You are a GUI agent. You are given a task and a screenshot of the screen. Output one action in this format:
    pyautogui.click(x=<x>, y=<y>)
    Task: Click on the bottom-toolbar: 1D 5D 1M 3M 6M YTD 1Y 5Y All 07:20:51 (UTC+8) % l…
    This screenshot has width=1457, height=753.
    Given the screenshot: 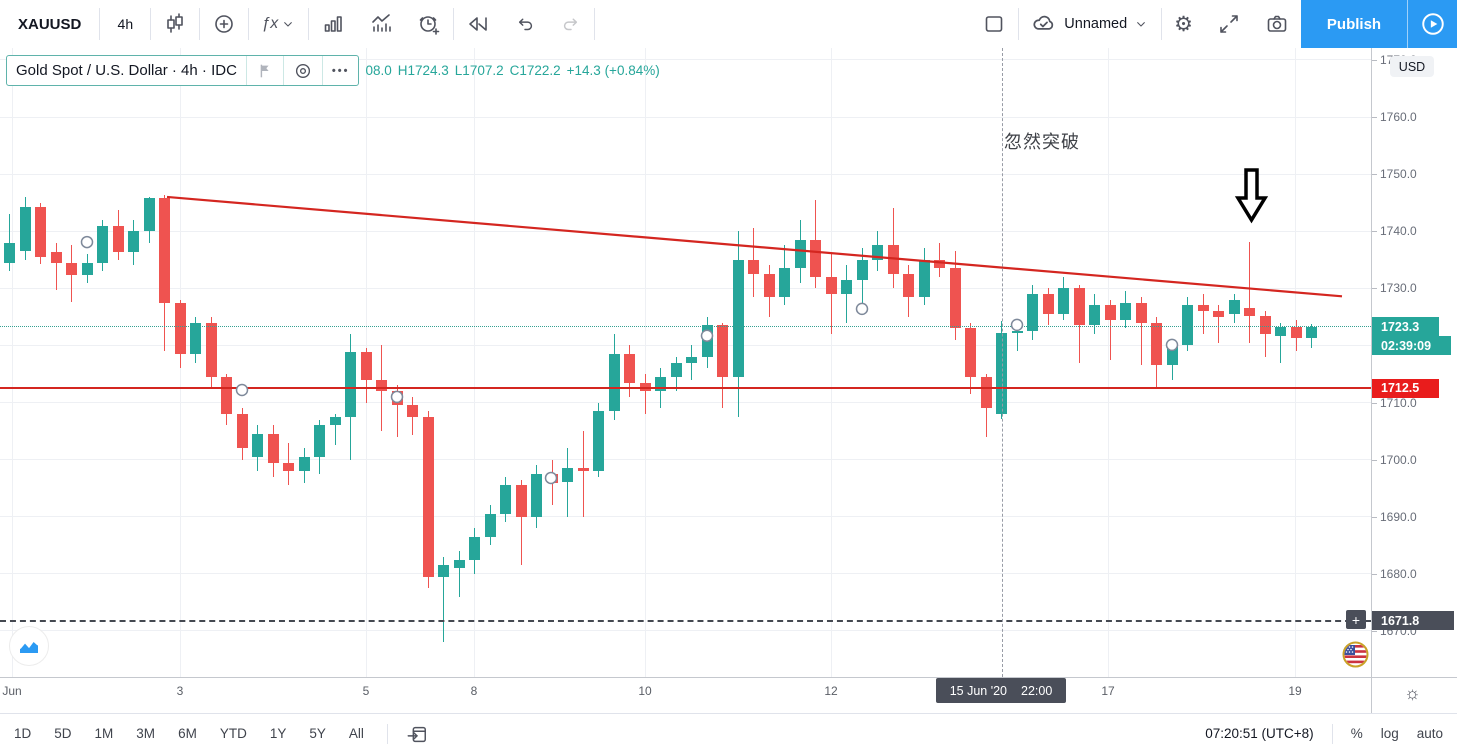 What is the action you would take?
    pyautogui.click(x=728, y=733)
    